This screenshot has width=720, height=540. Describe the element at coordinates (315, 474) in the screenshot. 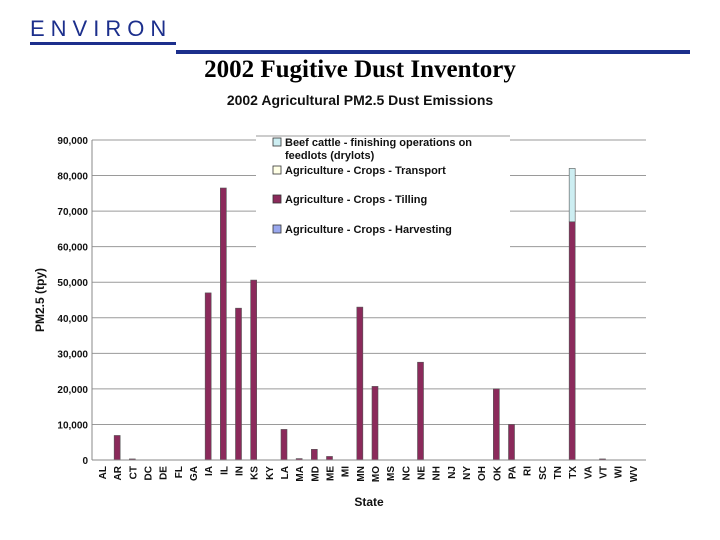

I see `x-tick-label: MD` at that location.